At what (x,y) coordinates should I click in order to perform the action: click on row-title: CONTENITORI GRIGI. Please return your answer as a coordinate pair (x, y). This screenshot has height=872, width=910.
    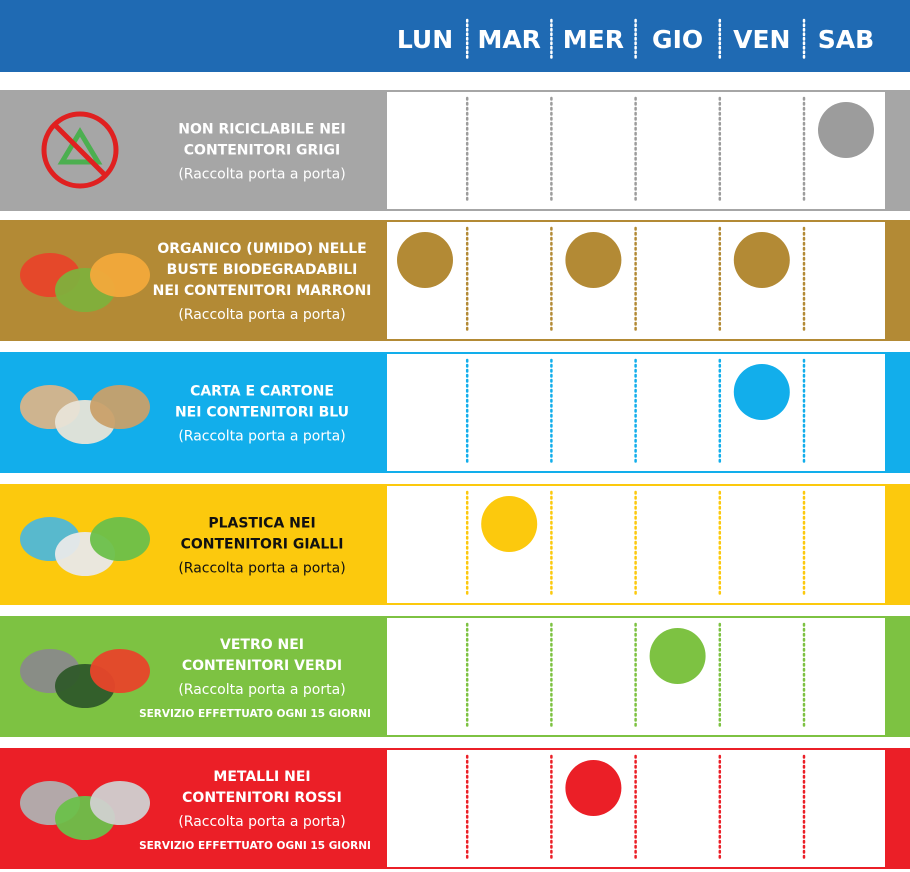
    Looking at the image, I should click on (262, 151).